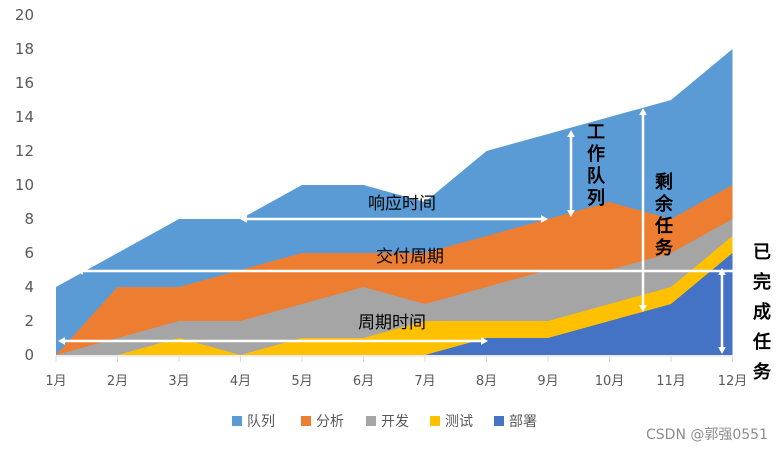 Image resolution: width=780 pixels, height=452 pixels. I want to click on x-tick-label: 7月, so click(424, 381).